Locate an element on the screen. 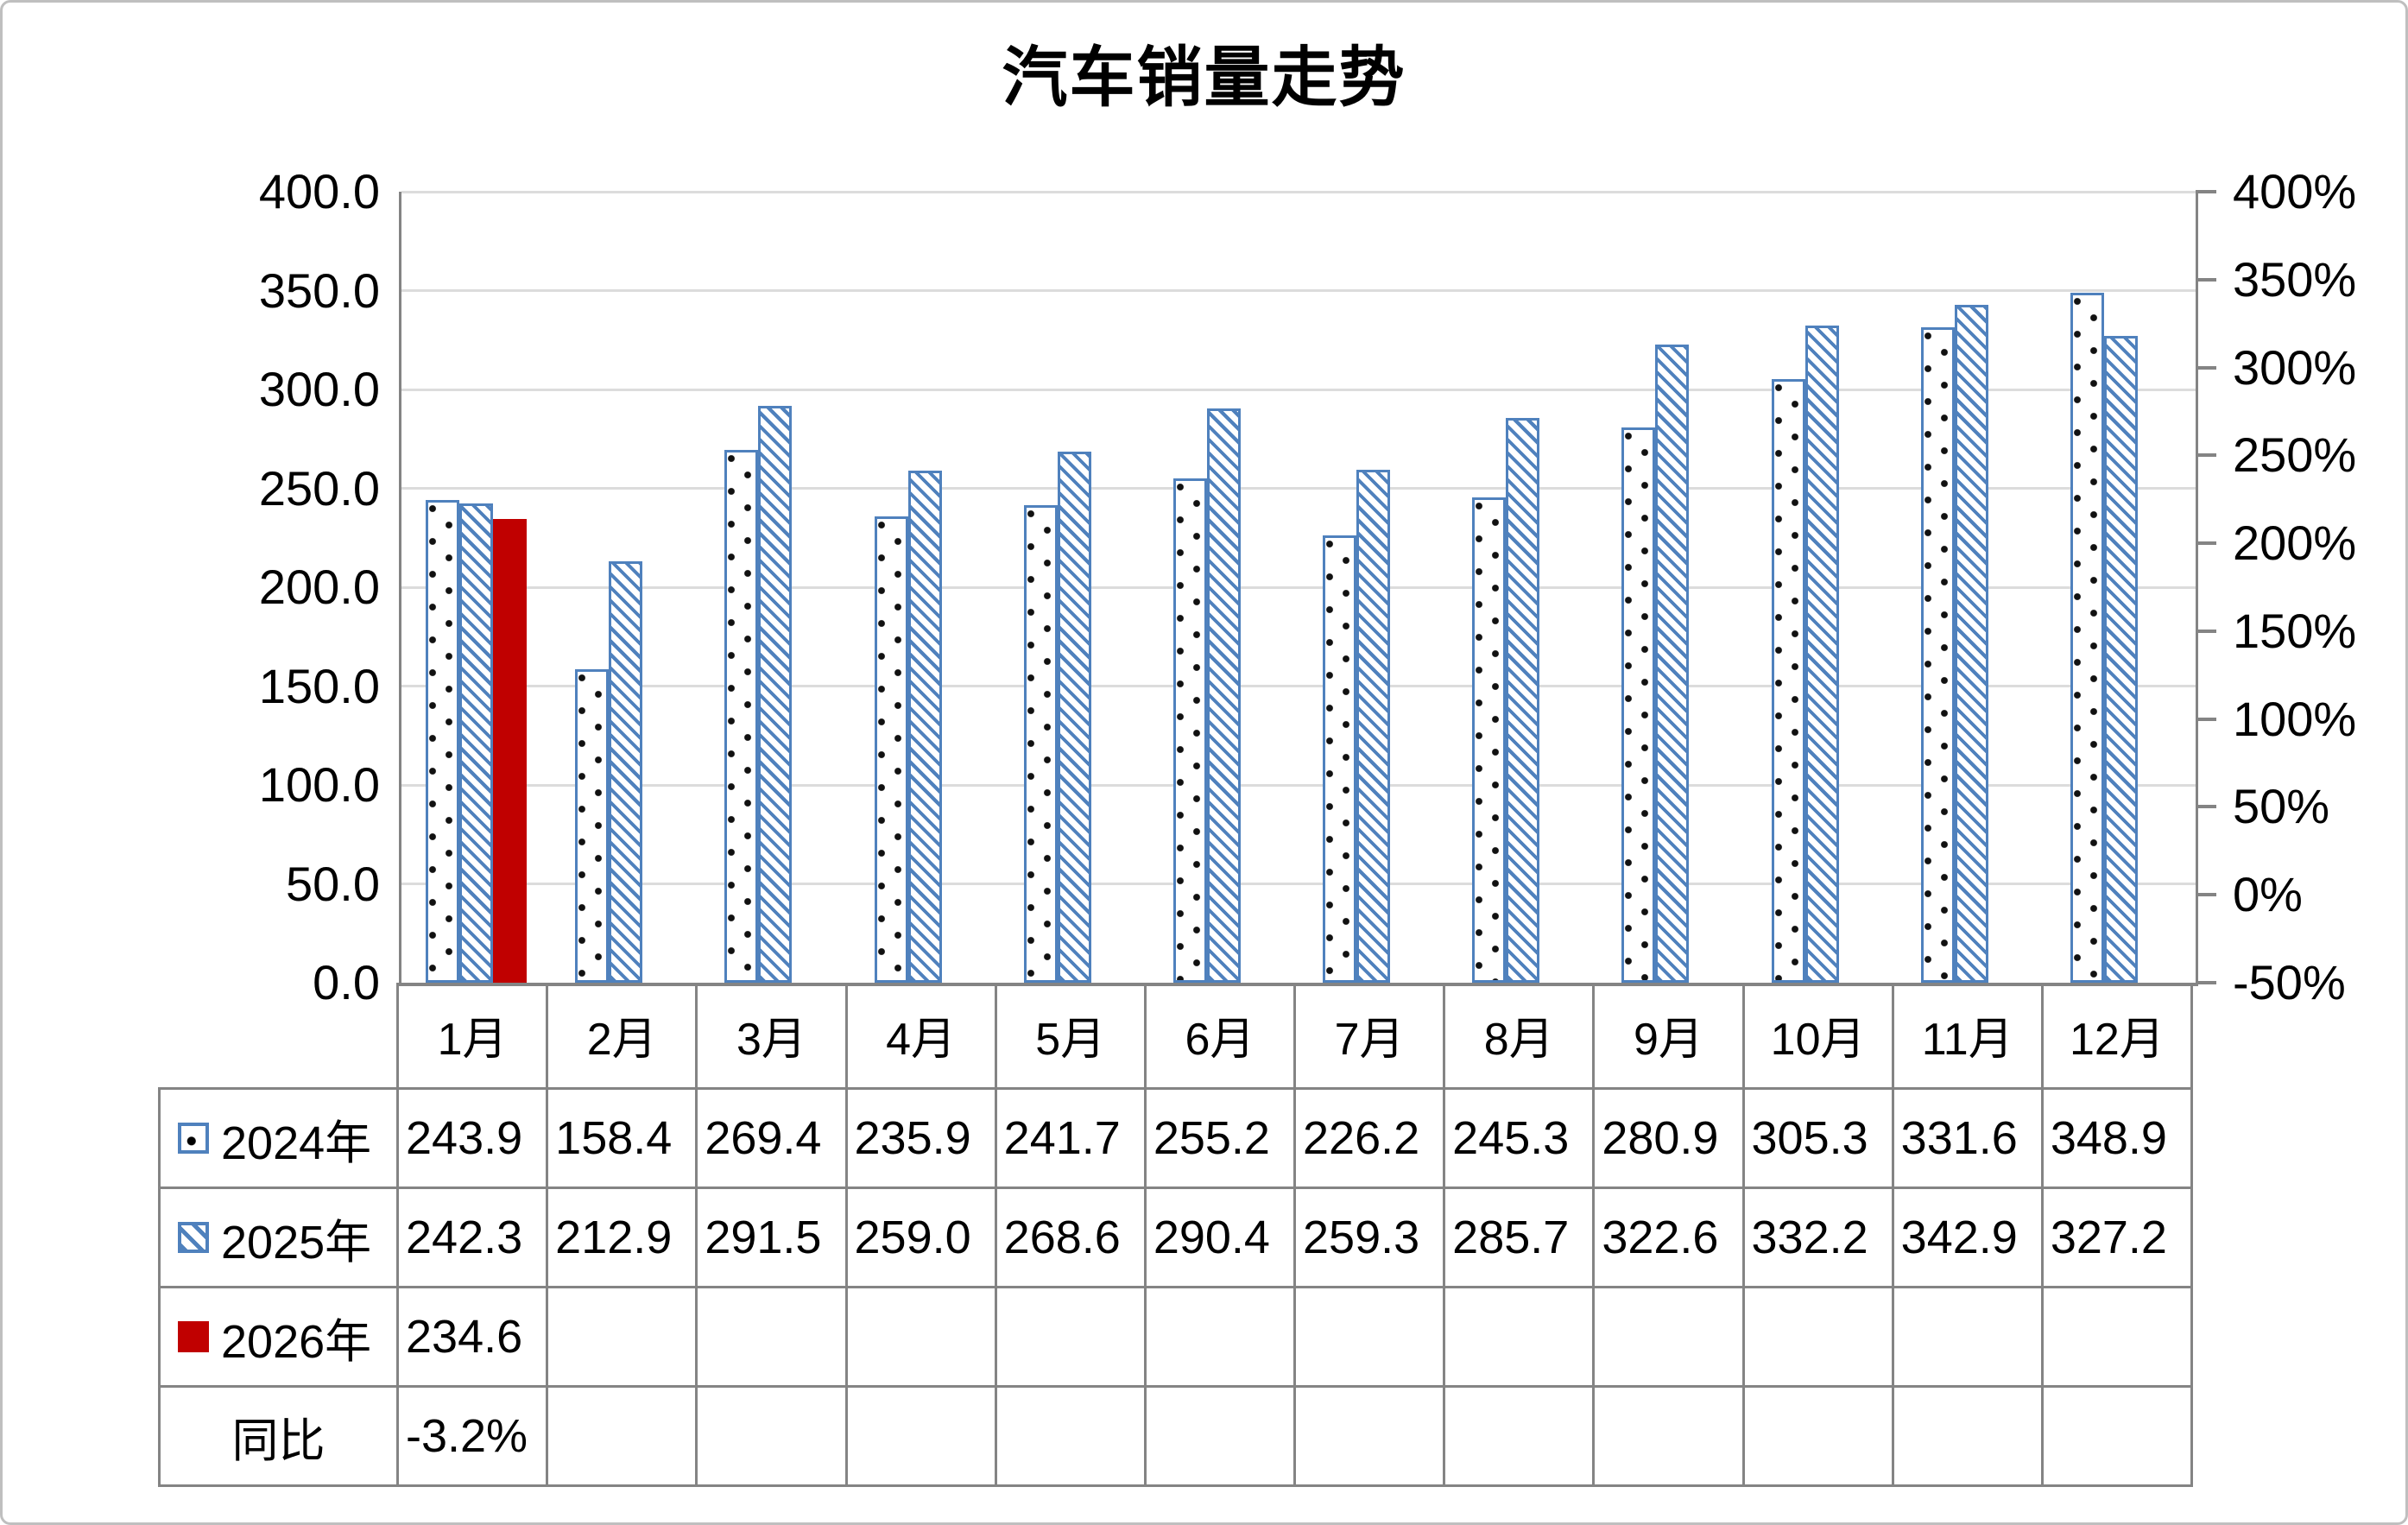 The height and width of the screenshot is (1525, 2408). legend-key-2024年 is located at coordinates (193, 1138).